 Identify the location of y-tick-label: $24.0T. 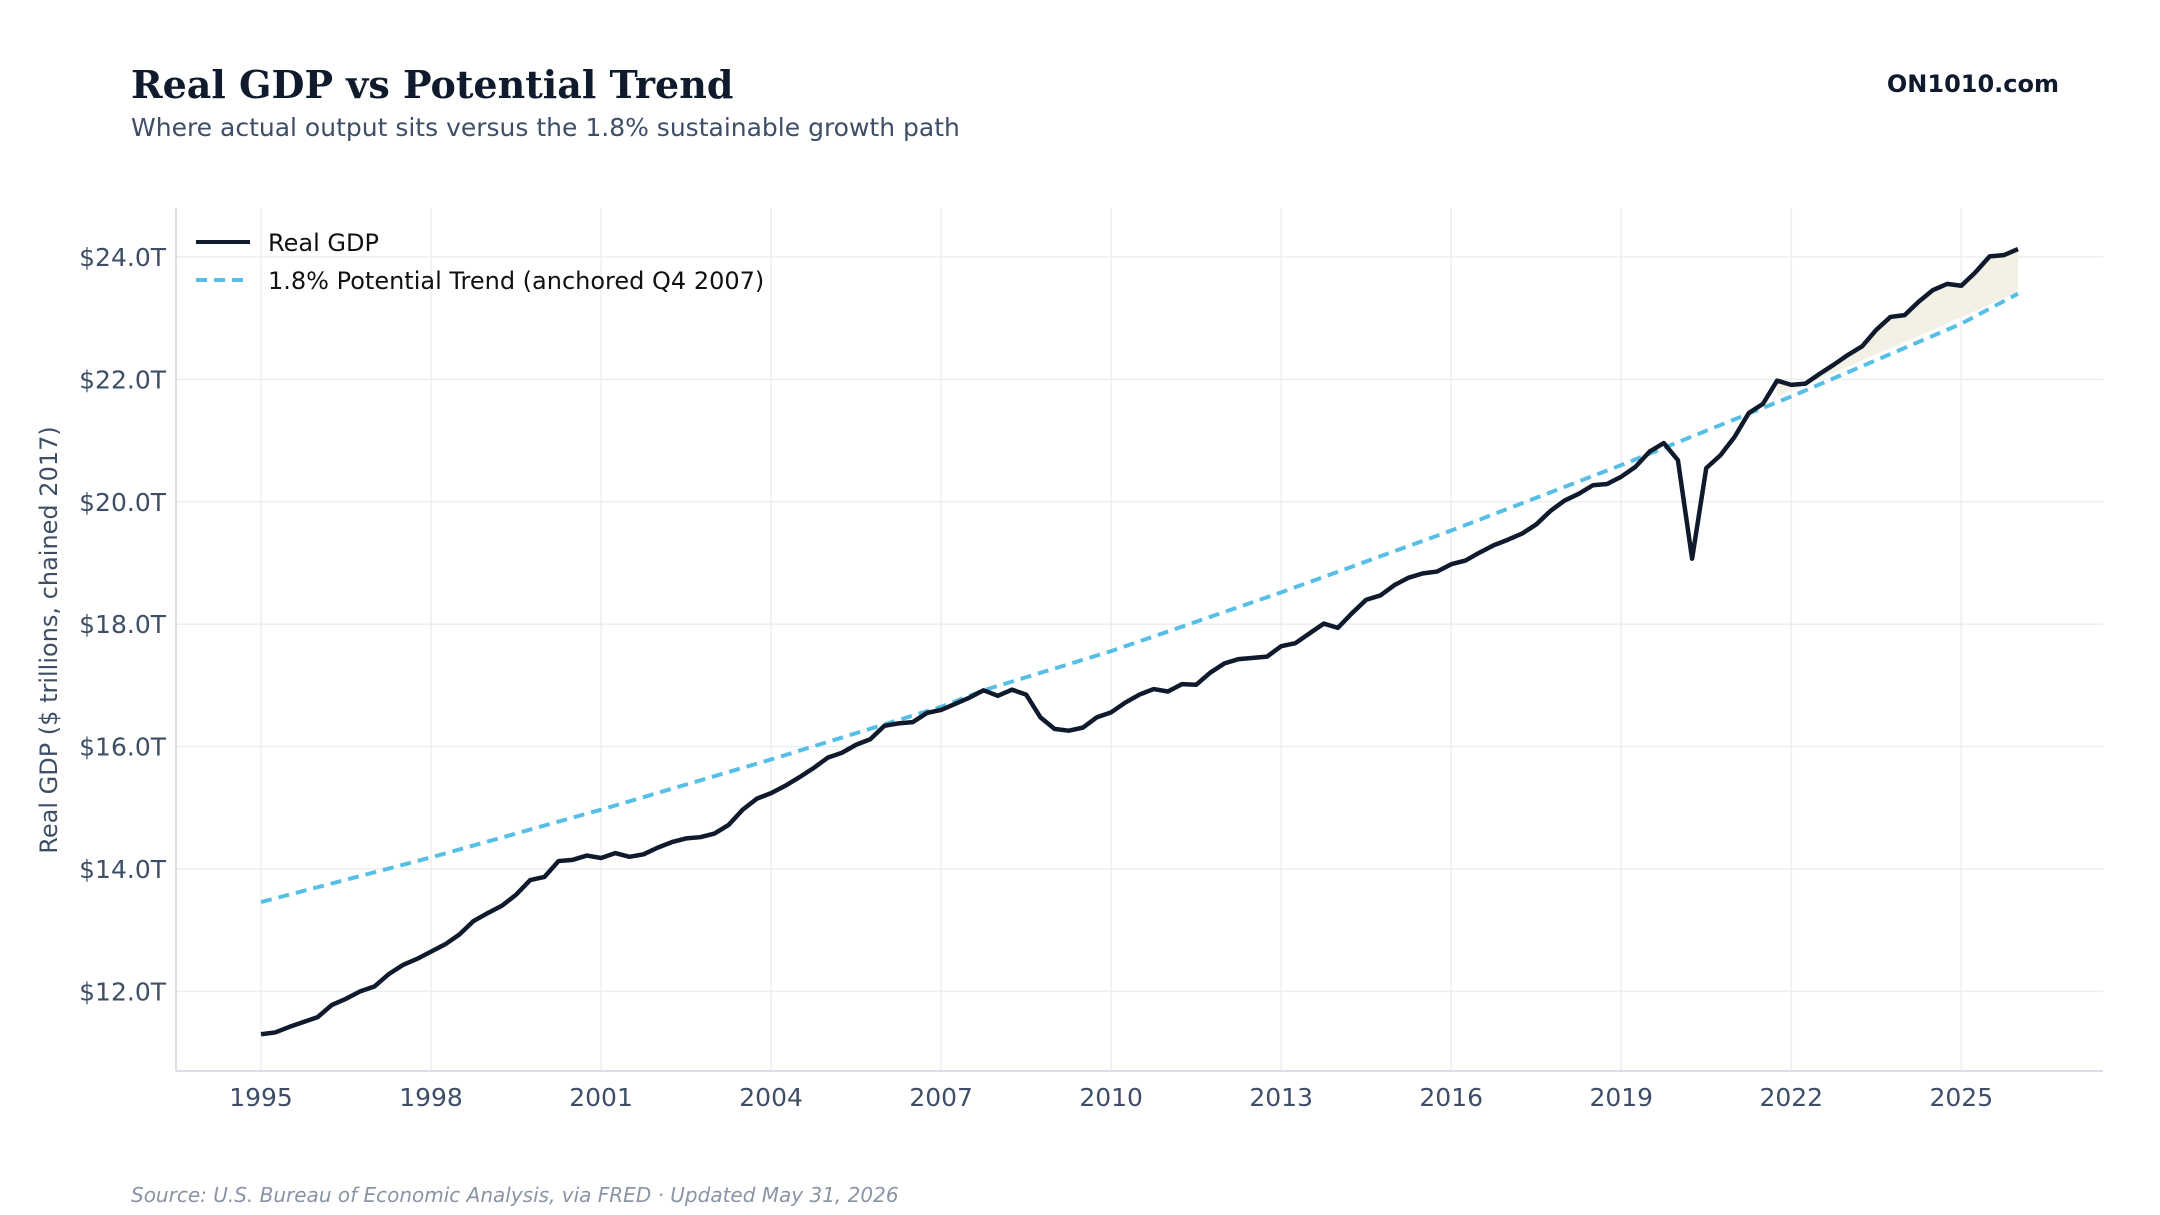
(123, 257).